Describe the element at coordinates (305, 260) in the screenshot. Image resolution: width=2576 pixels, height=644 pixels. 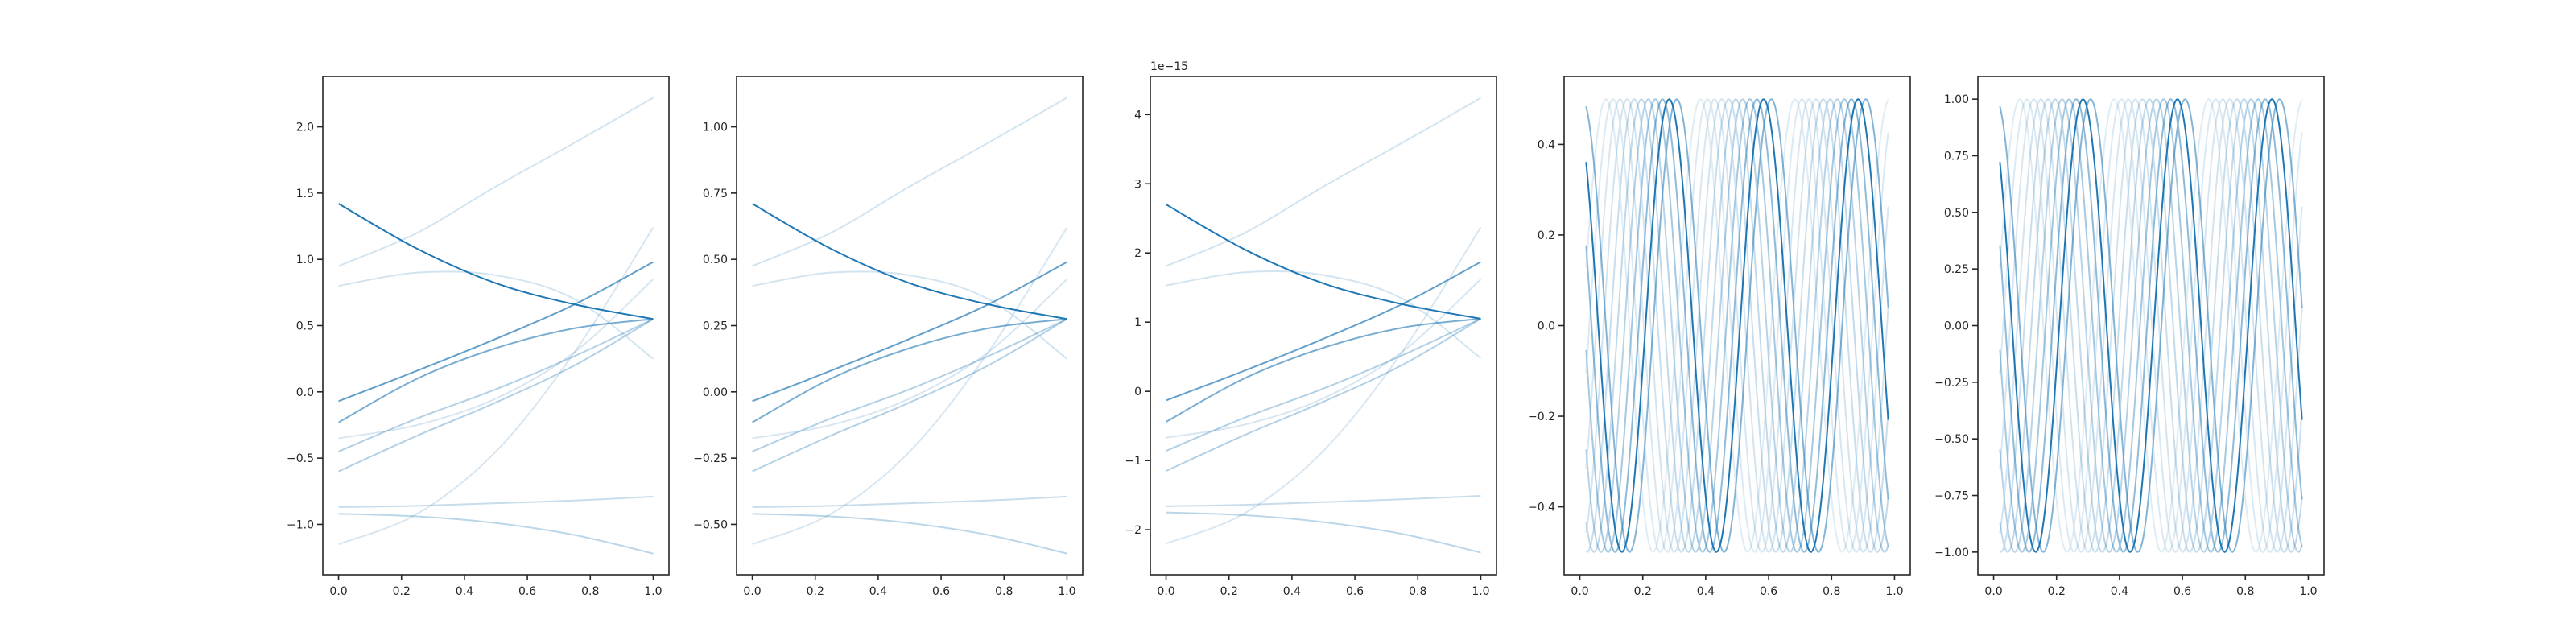
I see `y-tick-label: 1.0` at that location.